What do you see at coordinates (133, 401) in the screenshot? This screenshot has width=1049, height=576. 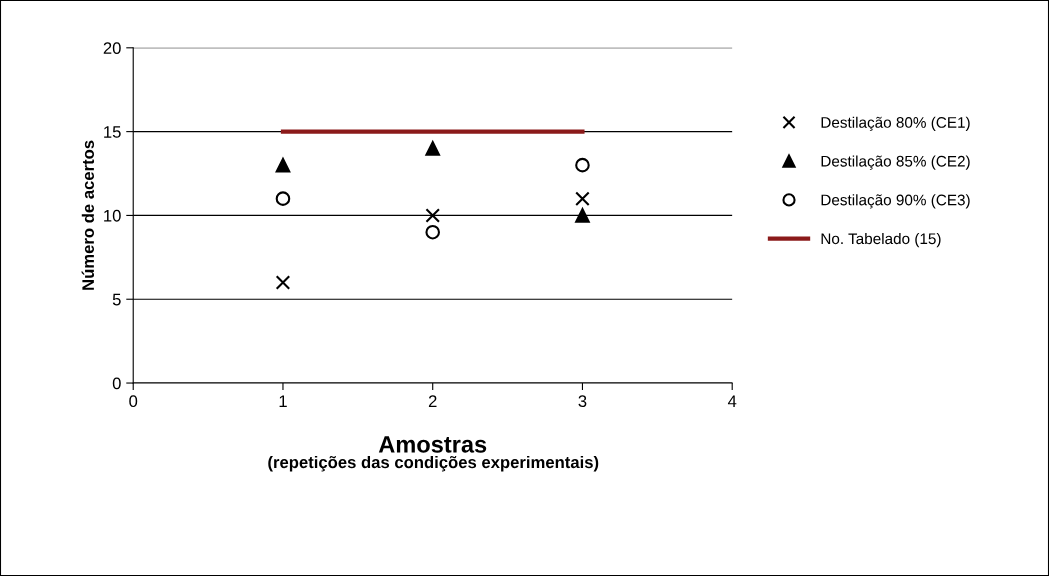 I see `x-tick-label: 0` at bounding box center [133, 401].